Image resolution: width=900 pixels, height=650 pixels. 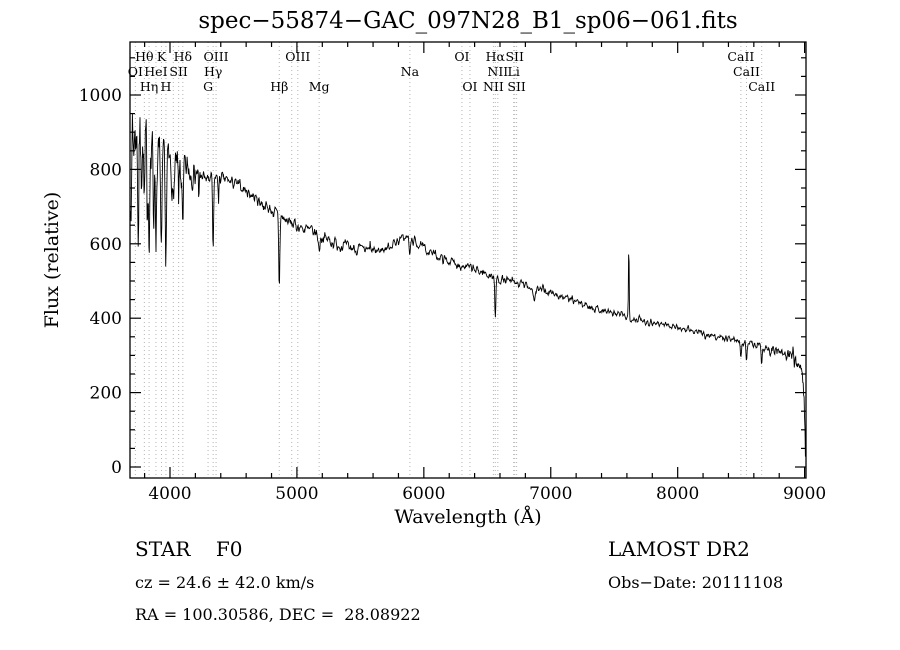 What do you see at coordinates (423, 494) in the screenshot?
I see `x-tick-label: 6000` at bounding box center [423, 494].